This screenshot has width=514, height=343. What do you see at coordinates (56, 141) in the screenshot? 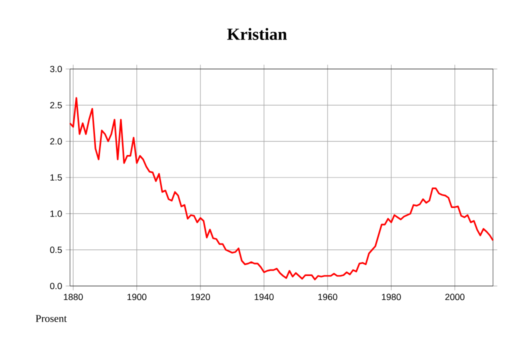
I see `y-tick-label: 2.0` at bounding box center [56, 141].